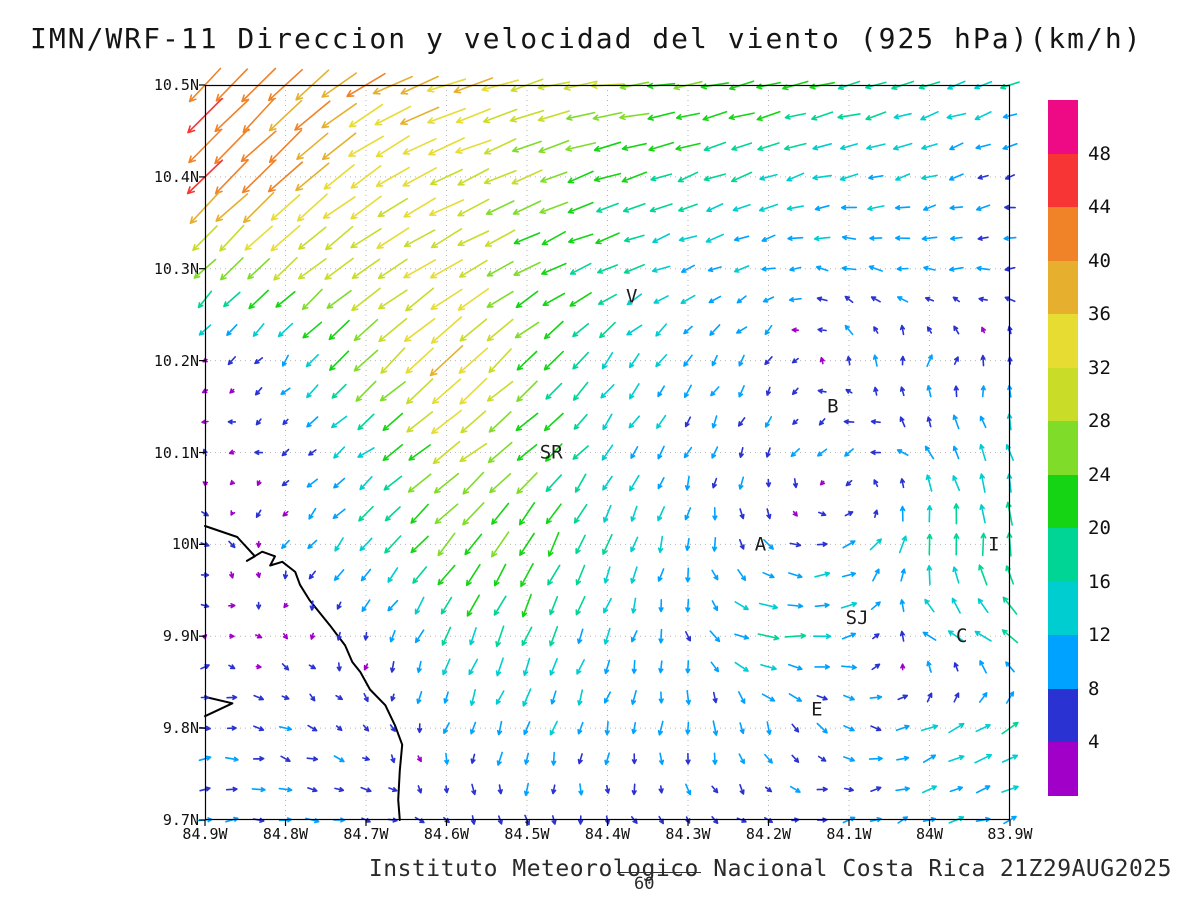  What do you see at coordinates (659, 872) in the screenshot?
I see `underline-mark` at bounding box center [659, 872].